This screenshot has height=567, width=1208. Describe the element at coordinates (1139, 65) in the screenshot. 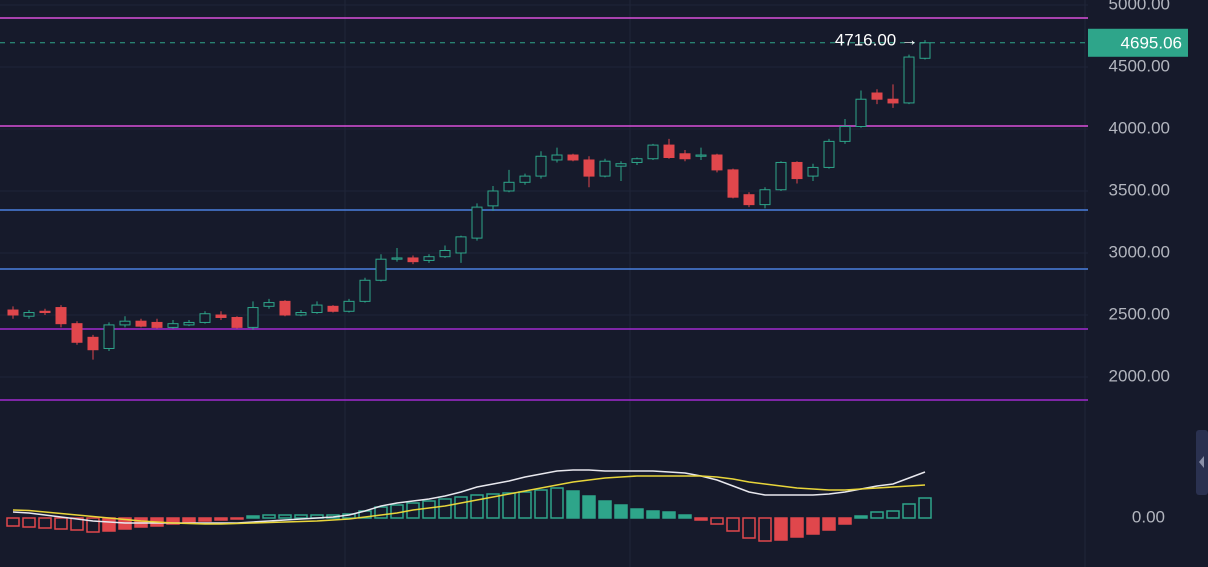

I see `y-tick-label: 4500.00` at that location.